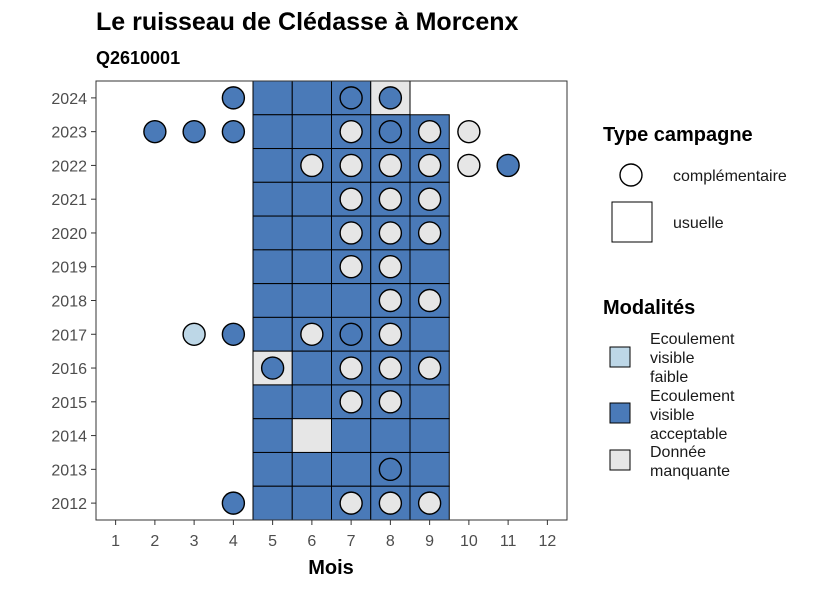 The image size is (826, 590). Describe the element at coordinates (678, 452) in the screenshot. I see `legend-label-manquante-line-1: Donnée` at that location.